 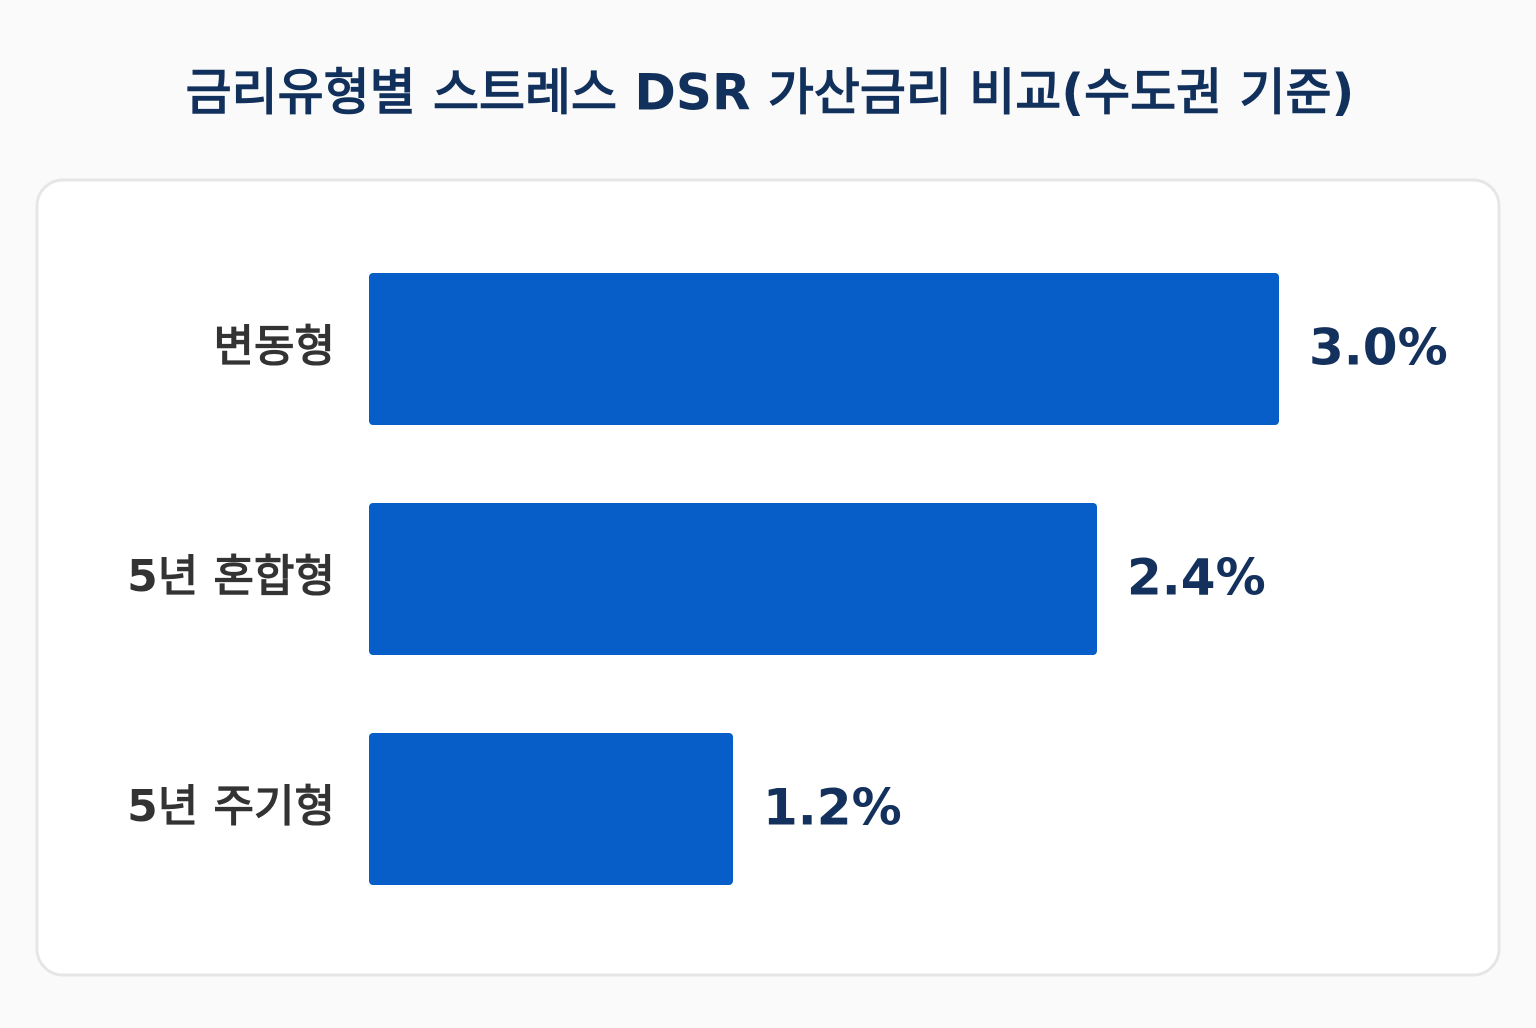 What do you see at coordinates (274, 346) in the screenshot?
I see `category-label: 변동형` at bounding box center [274, 346].